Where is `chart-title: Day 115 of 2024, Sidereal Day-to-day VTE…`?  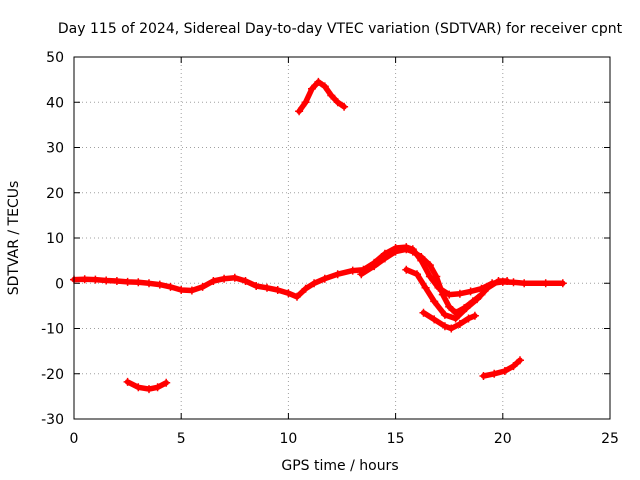
chart-title: Day 115 of 2024, Sidereal Day-to-day VTE… is located at coordinates (340, 29).